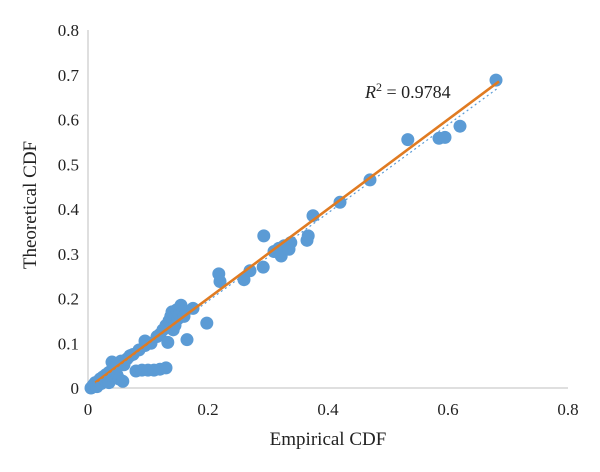 The image size is (600, 472). What do you see at coordinates (68, 164) in the screenshot?
I see `y-tick-label: 0.5` at bounding box center [68, 164].